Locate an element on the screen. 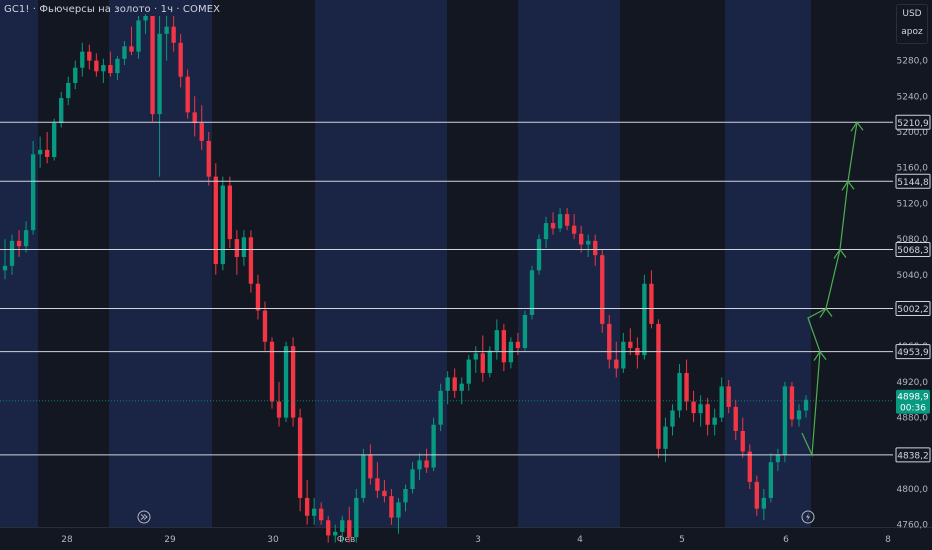 This screenshot has width=932, height=550. lightning-badge-icon is located at coordinates (813, 516).